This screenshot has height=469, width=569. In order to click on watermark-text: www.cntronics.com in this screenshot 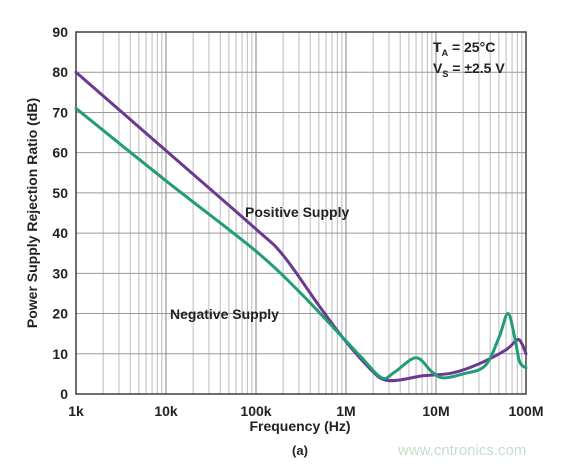, I will do `click(461, 450)`.